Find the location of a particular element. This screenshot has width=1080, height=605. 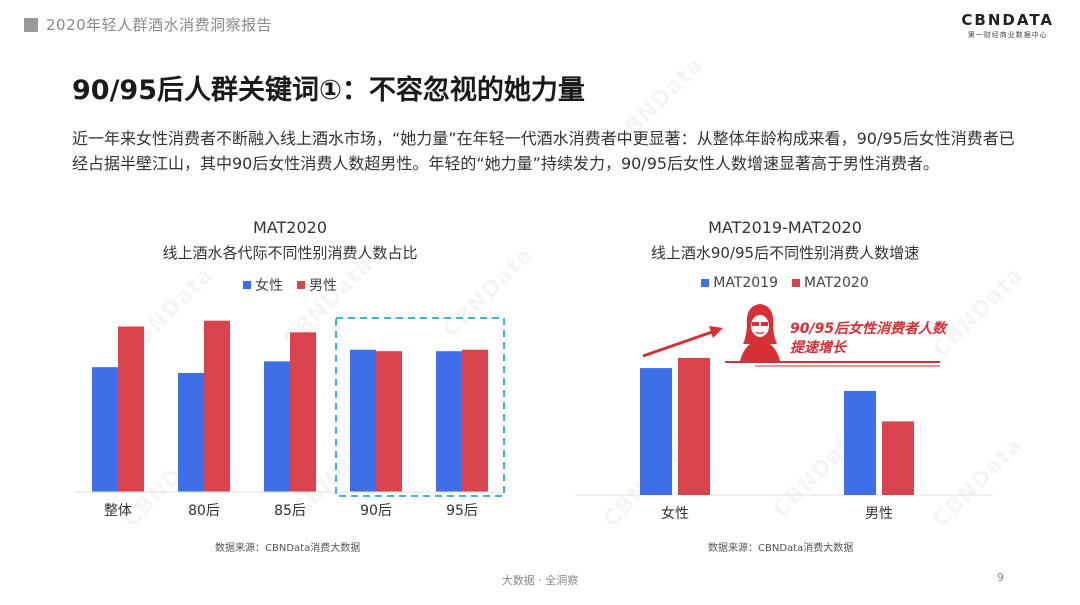

report-header: 2020年轻人群酒水消费洞察报告 is located at coordinates (148, 24).